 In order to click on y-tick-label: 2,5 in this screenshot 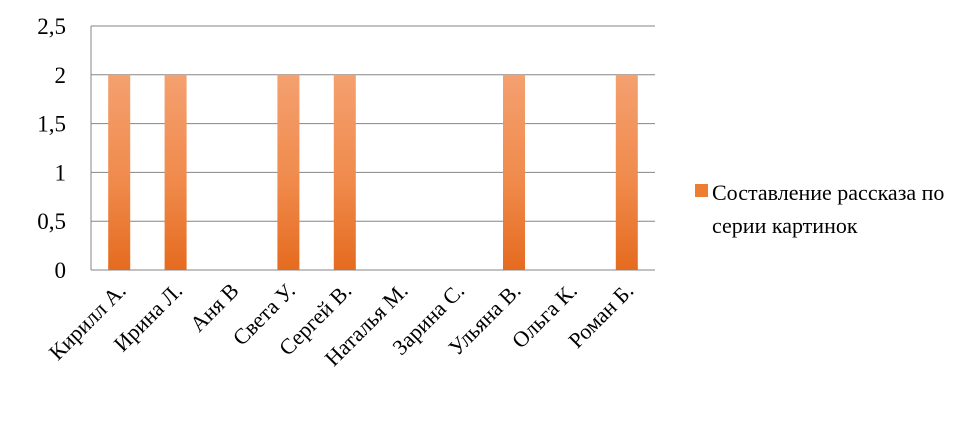, I will do `click(51, 26)`.